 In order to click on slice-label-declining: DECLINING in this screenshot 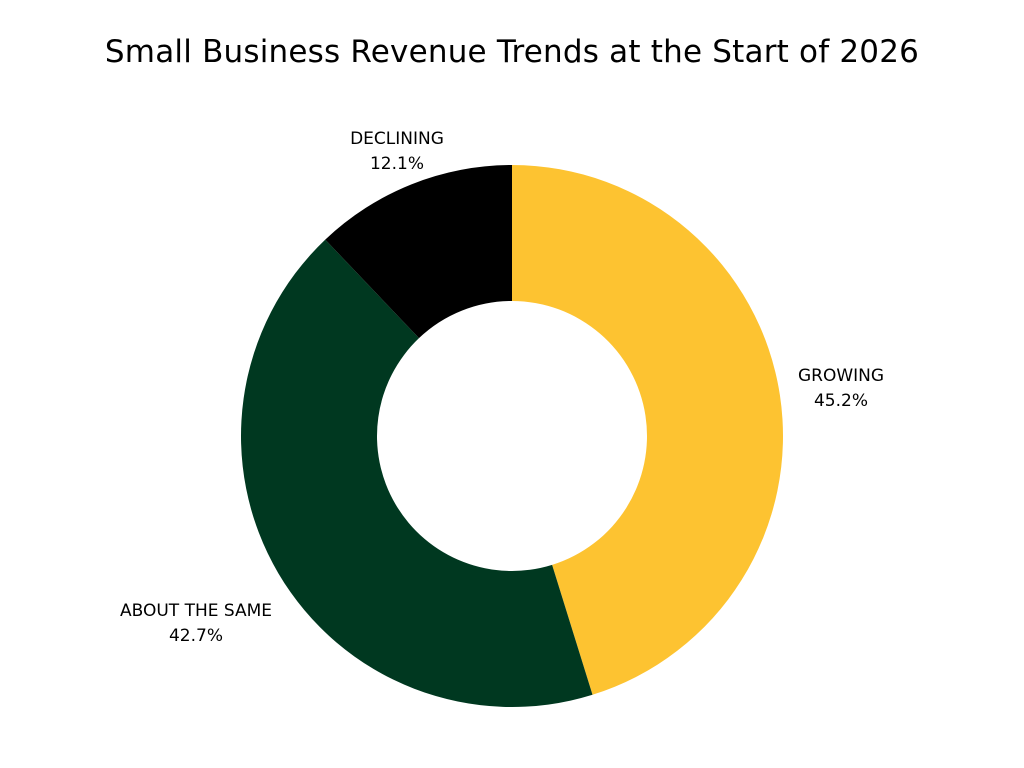, I will do `click(397, 139)`.